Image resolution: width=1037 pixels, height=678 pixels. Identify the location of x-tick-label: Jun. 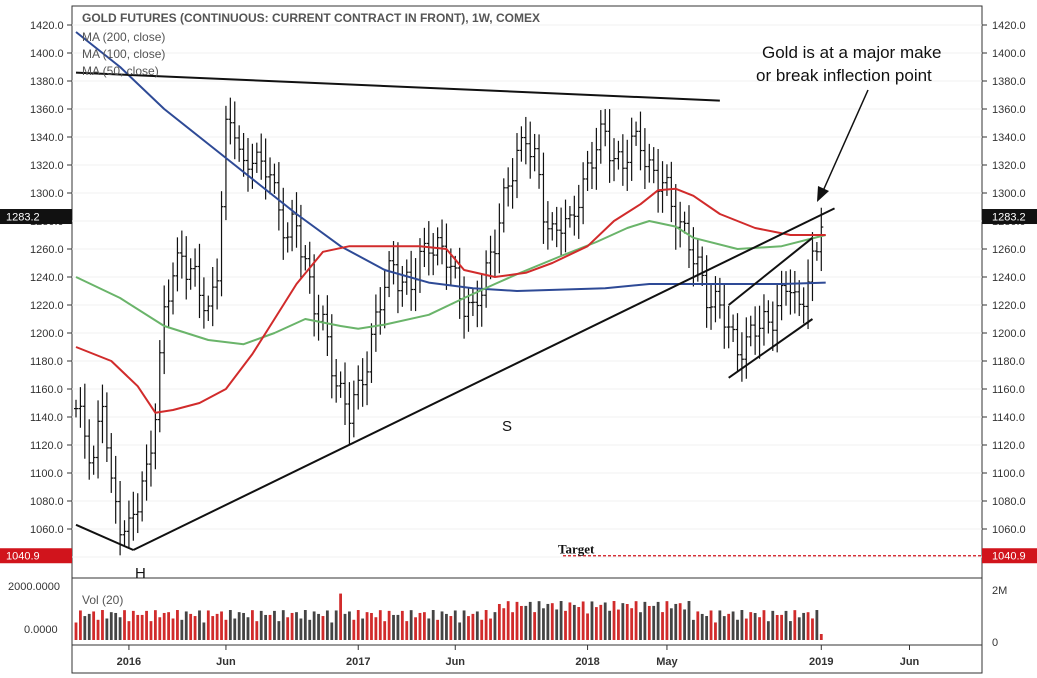
(226, 662).